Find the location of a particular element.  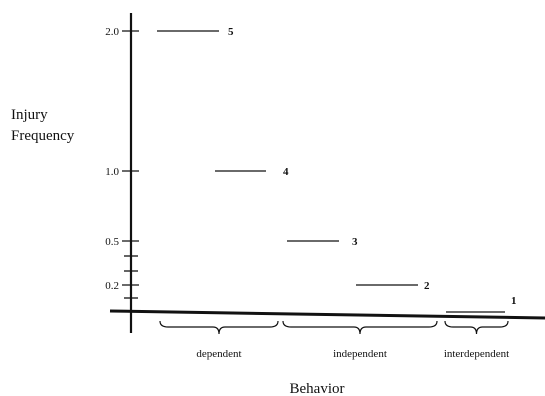

data-label: 3 is located at coordinates (355, 242).